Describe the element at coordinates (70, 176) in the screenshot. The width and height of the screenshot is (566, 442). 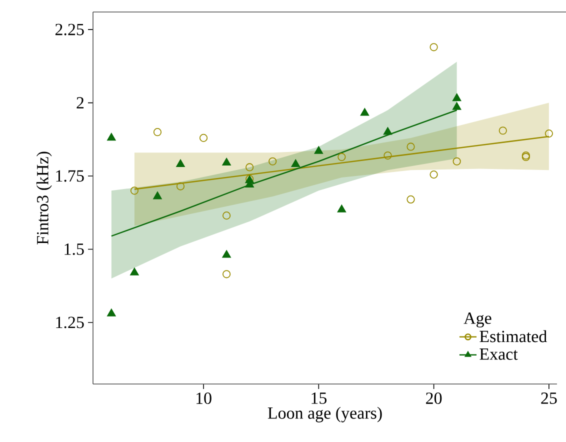
I see `y-tick-label: 1.75` at that location.